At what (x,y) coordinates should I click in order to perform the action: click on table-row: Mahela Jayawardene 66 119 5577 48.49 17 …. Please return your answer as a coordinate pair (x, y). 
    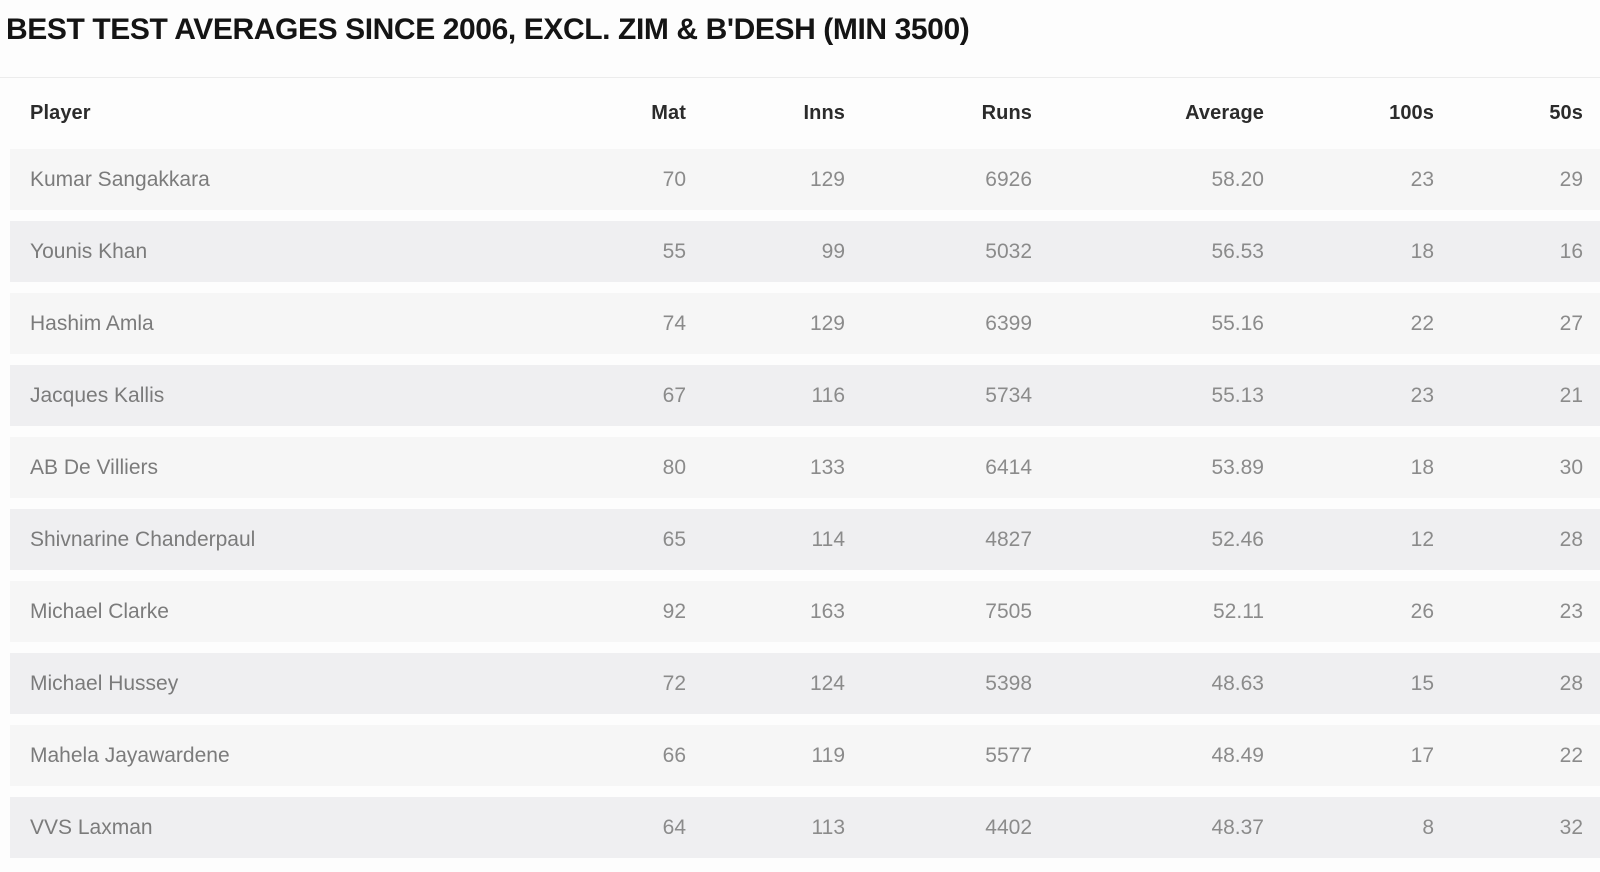
    Looking at the image, I should click on (805, 755).